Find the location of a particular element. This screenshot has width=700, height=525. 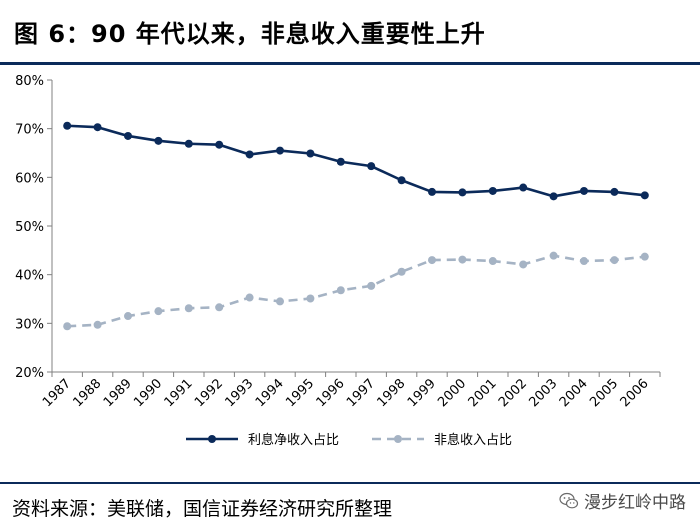

watermark: 漫步红岭中路 is located at coordinates (622, 500).